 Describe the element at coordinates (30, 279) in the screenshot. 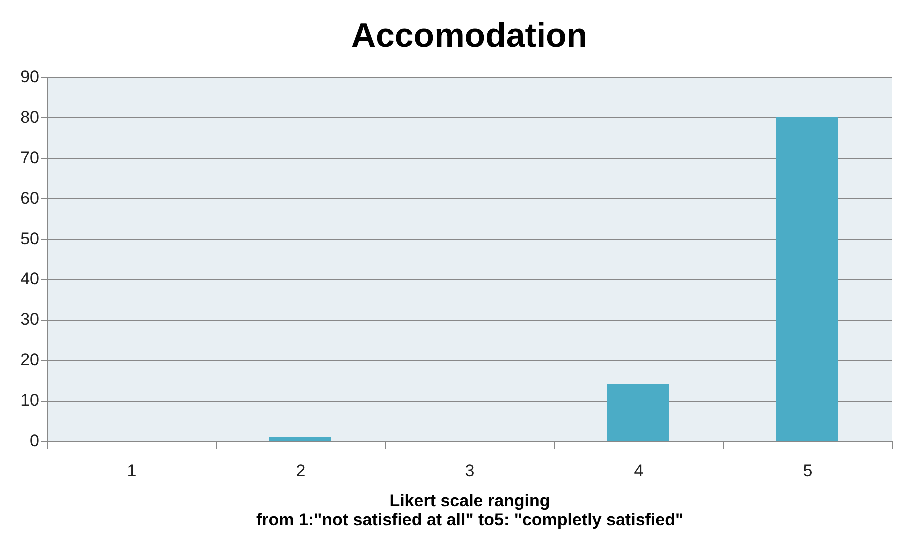

I see `y-tick-label: 40` at that location.